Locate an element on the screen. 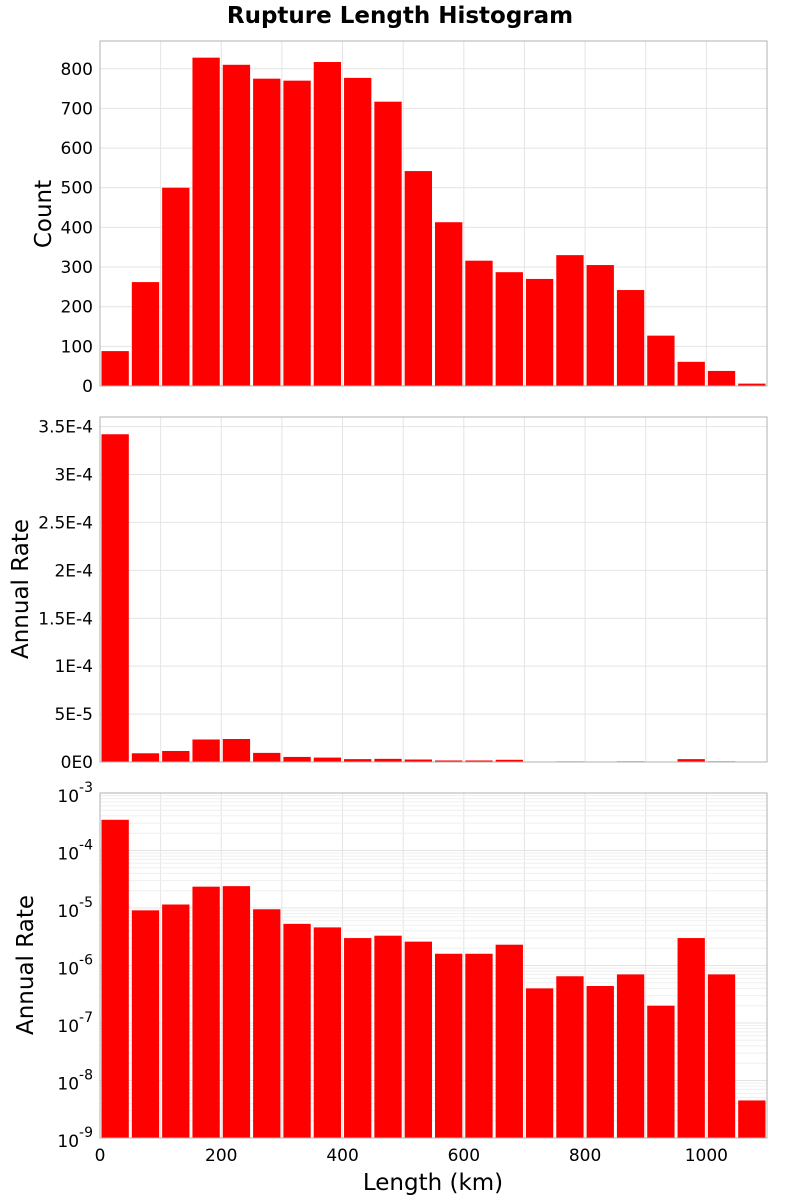 This screenshot has width=800, height=1200. y-tick-label: 3.5E-4 is located at coordinates (65, 428).